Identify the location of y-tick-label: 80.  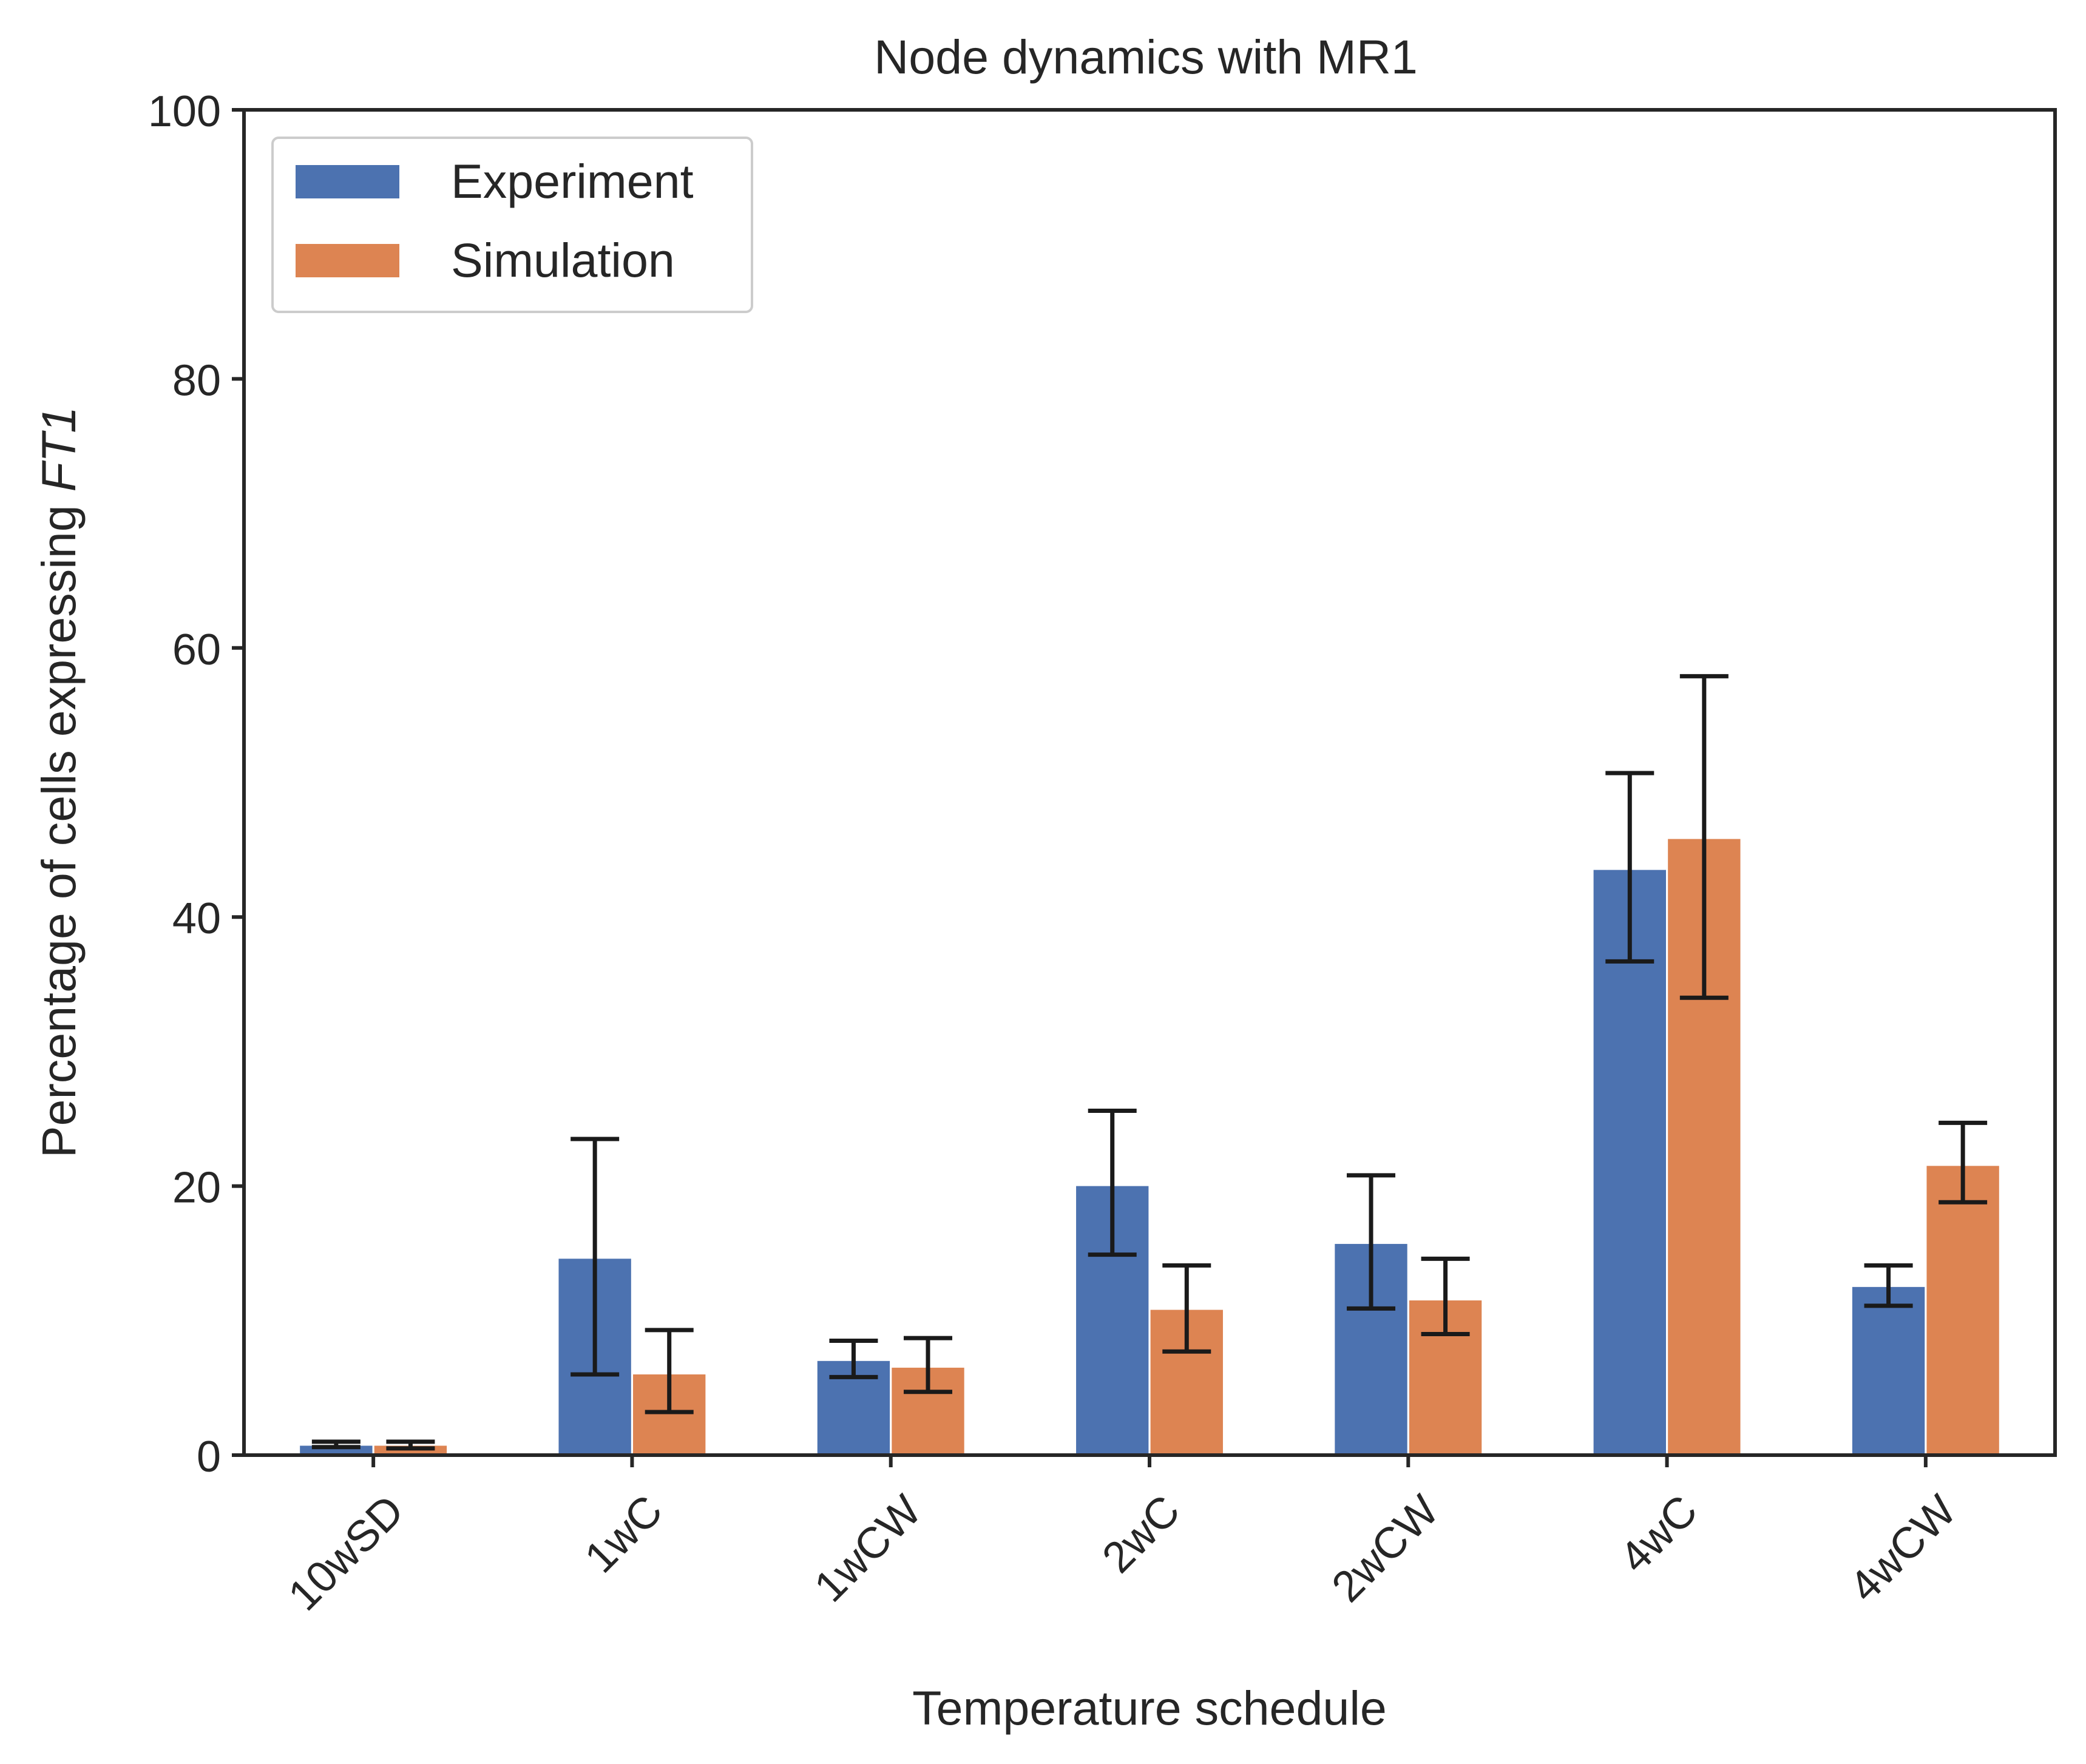
(196, 381).